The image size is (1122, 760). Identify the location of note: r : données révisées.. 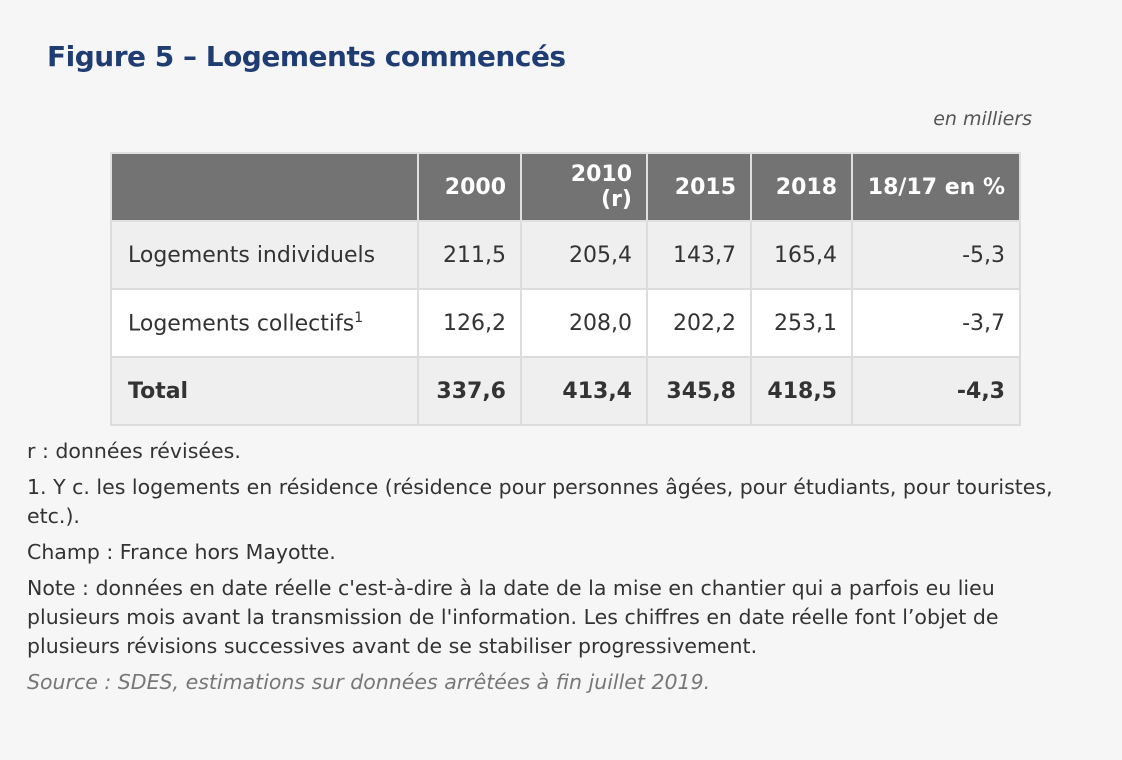
(134, 451).